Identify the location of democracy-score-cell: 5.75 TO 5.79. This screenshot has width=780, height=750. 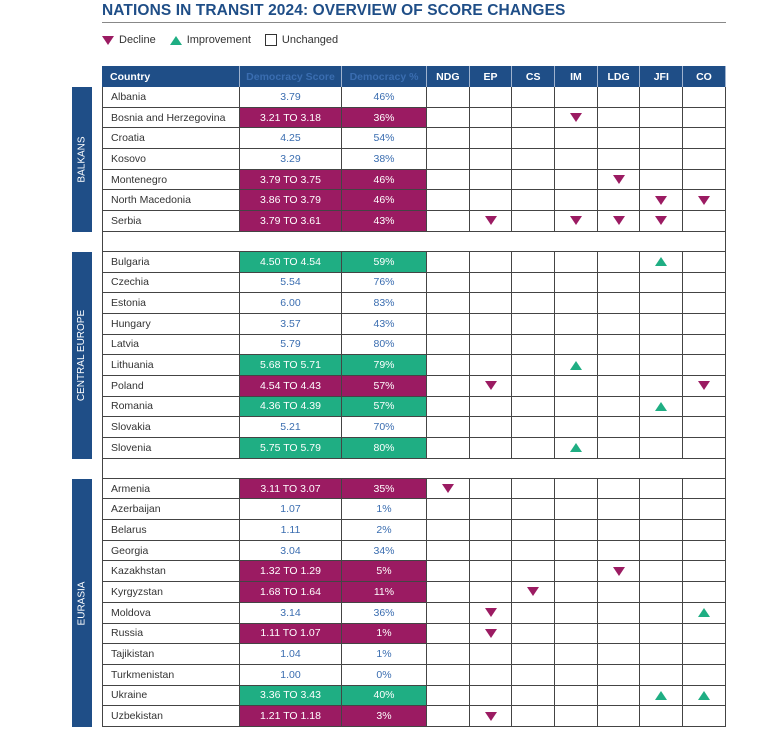
(291, 448).